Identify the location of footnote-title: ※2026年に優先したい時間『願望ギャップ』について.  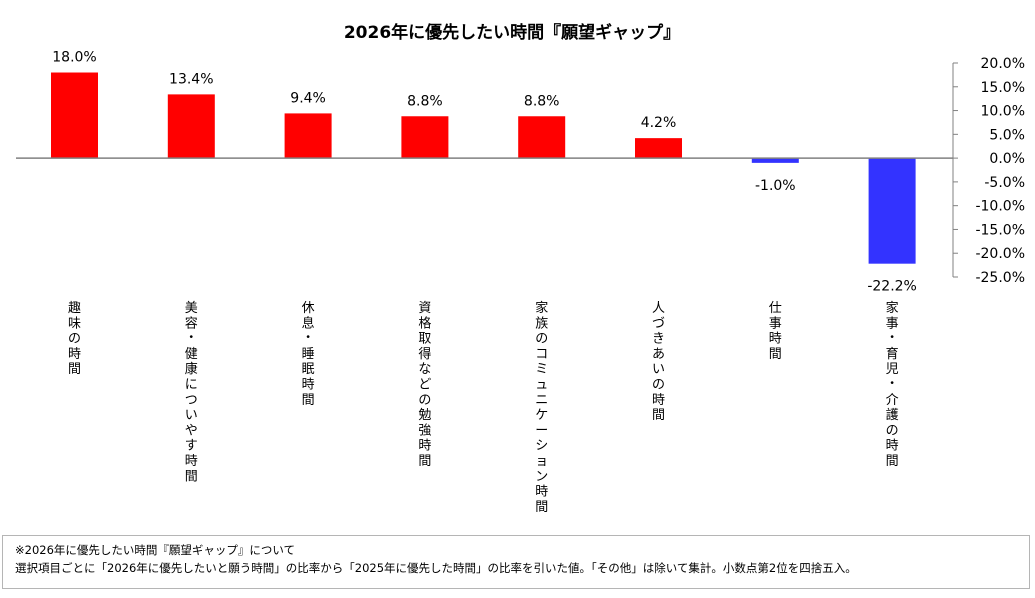
(155, 550).